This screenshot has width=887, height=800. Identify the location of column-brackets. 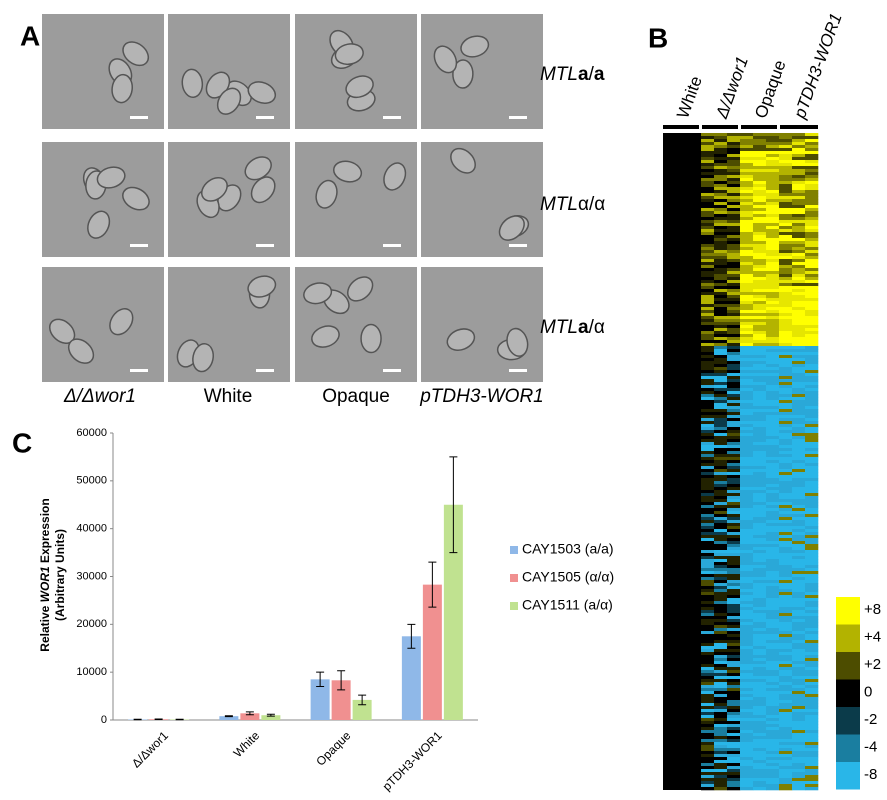
(740, 127).